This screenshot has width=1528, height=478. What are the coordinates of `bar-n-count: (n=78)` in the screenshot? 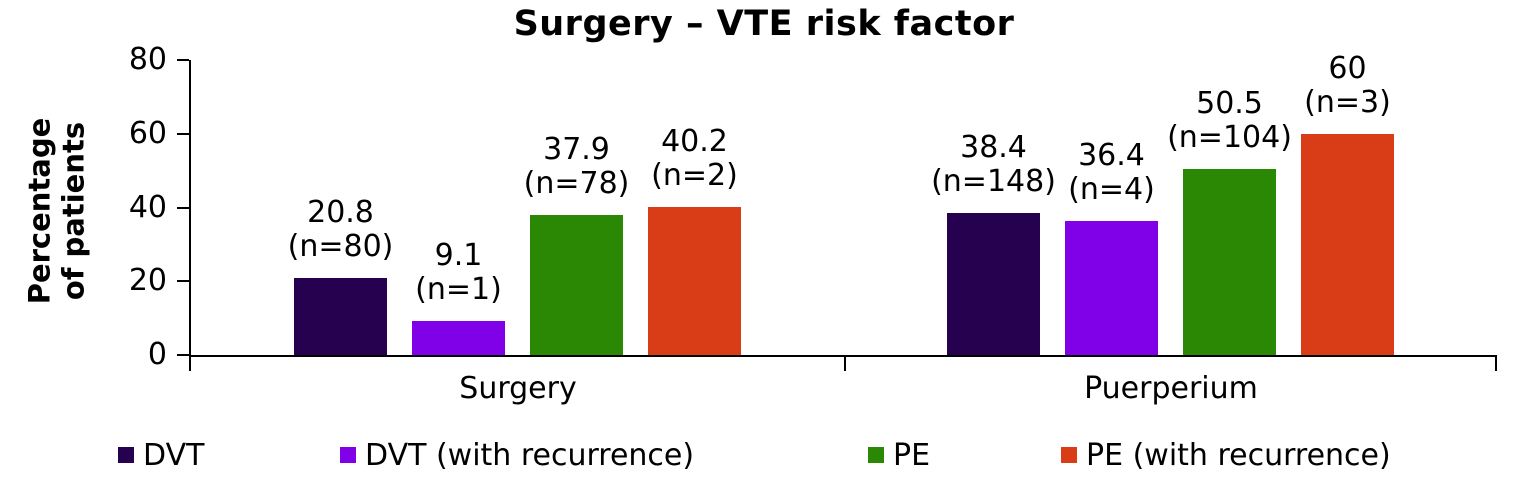 It's located at (576, 184).